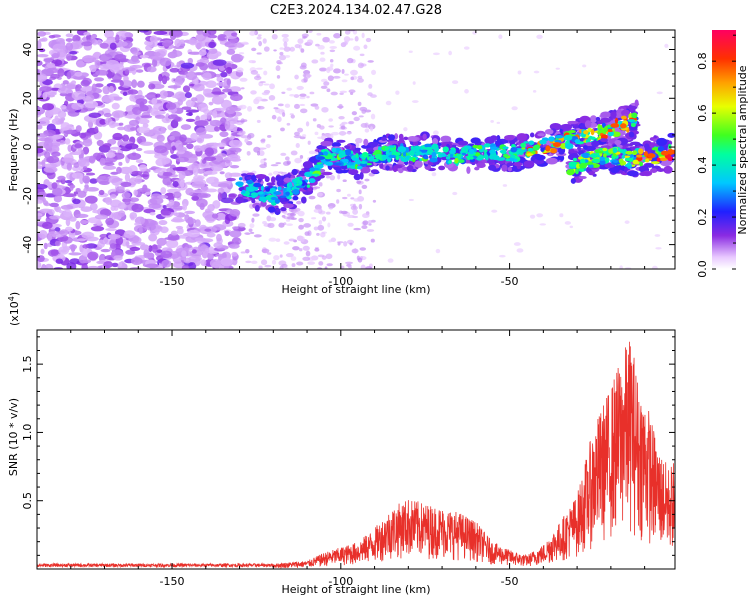 This screenshot has height=600, width=750. I want to click on colorbar-label: Normalized spectral amplitude, so click(742, 149).